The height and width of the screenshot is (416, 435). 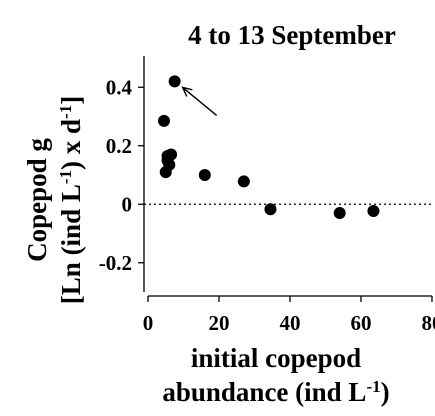 I want to click on y-axis-title-line2-group: [Ln (ind L-1) x d-1], so click(x=71, y=200).